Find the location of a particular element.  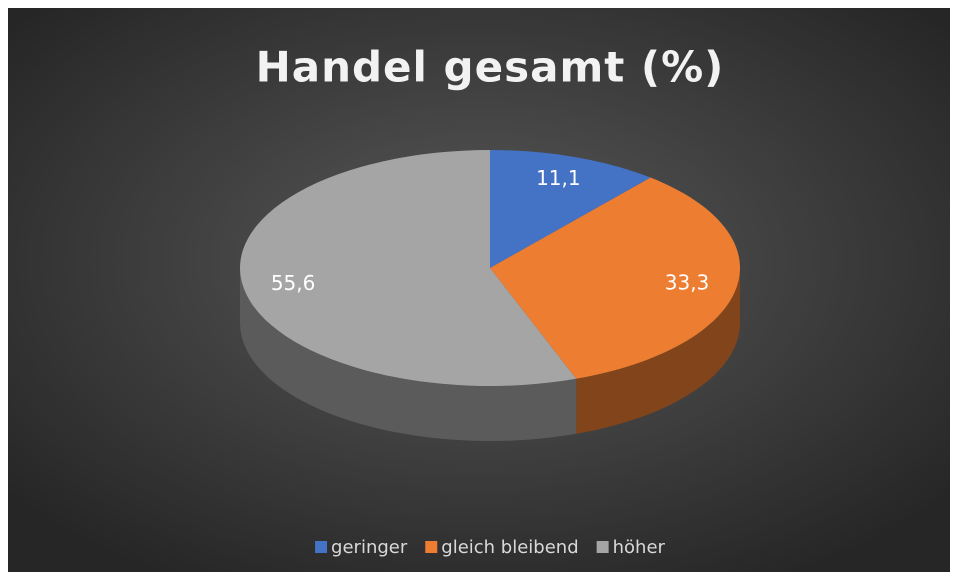

legend-label: höher is located at coordinates (639, 547).